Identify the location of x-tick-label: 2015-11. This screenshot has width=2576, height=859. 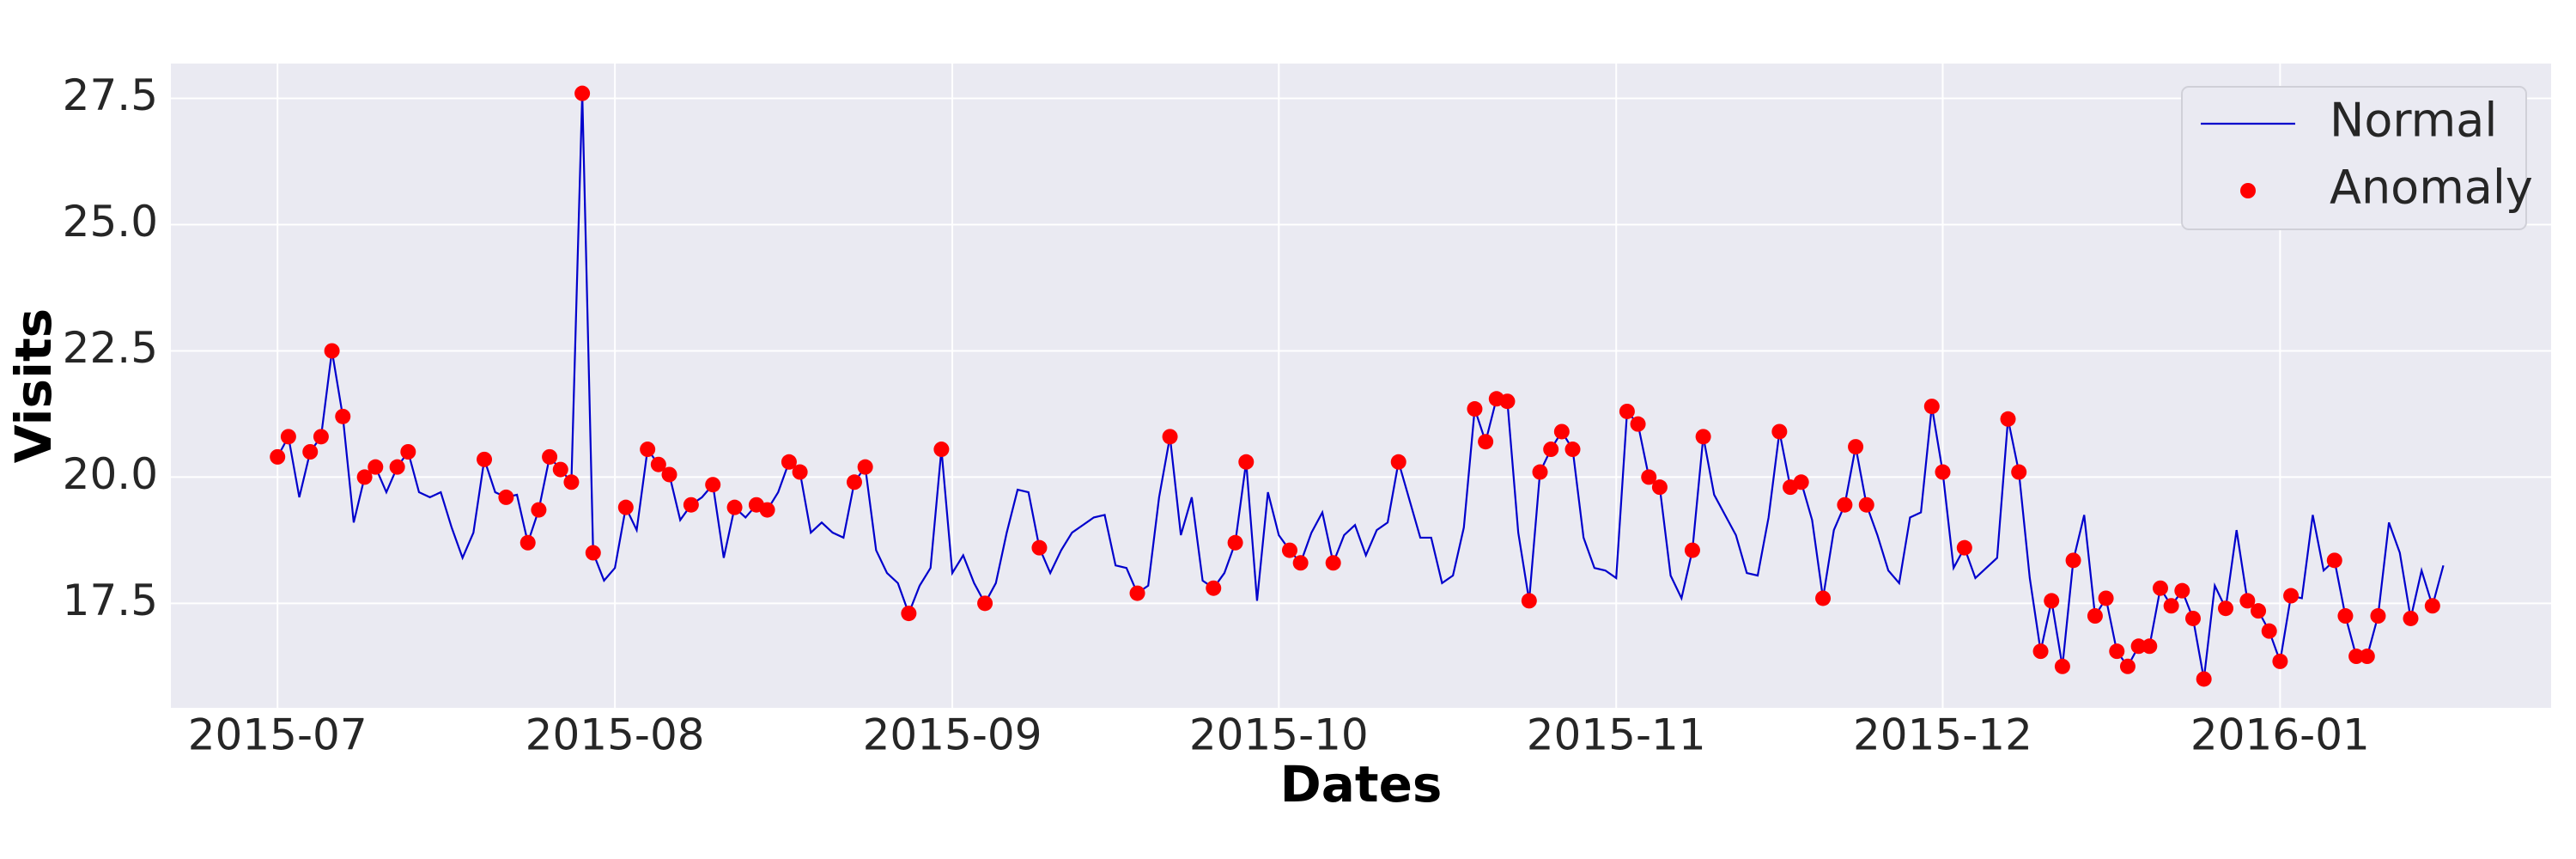
(1616, 735).